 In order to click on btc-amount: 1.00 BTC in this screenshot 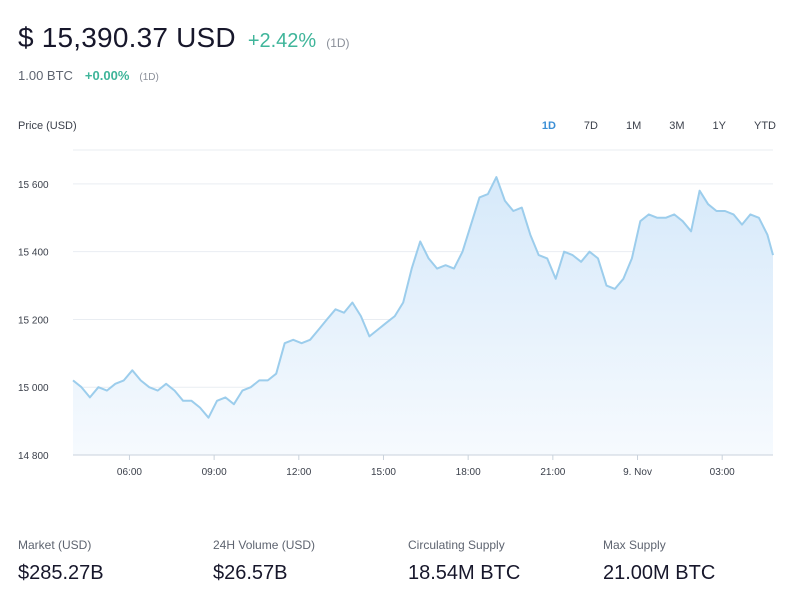, I will do `click(45, 75)`.